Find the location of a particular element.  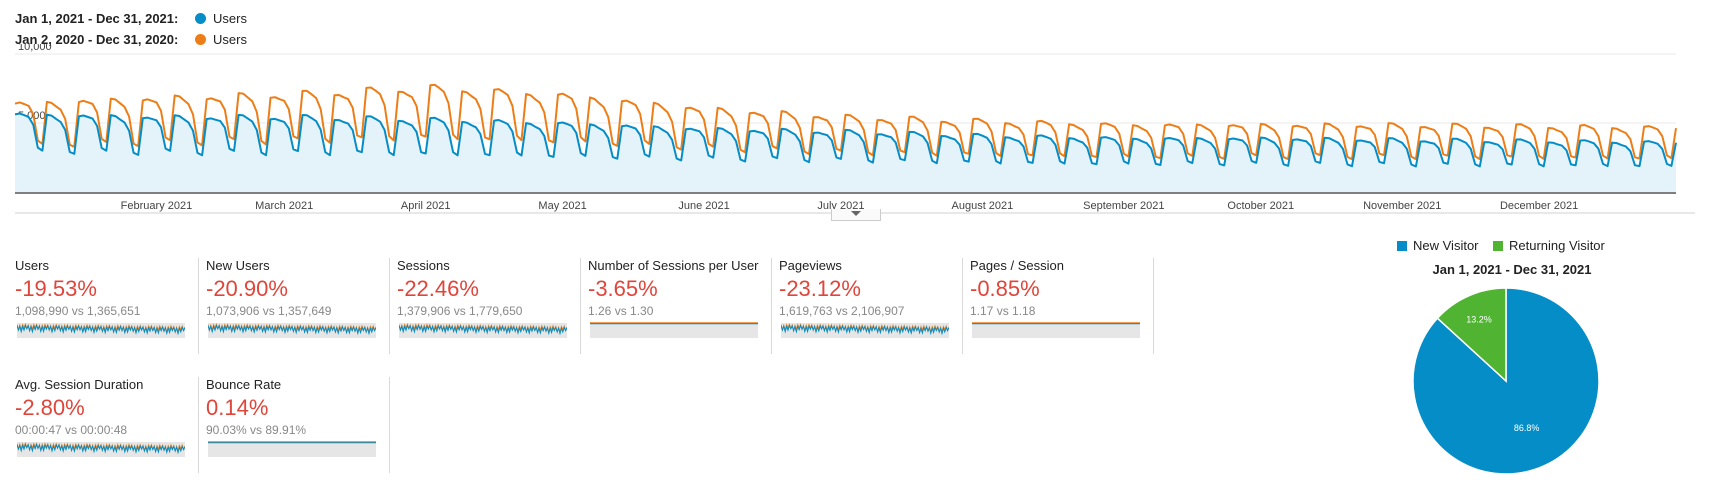

x-tick-label: May 2021 is located at coordinates (562, 206).